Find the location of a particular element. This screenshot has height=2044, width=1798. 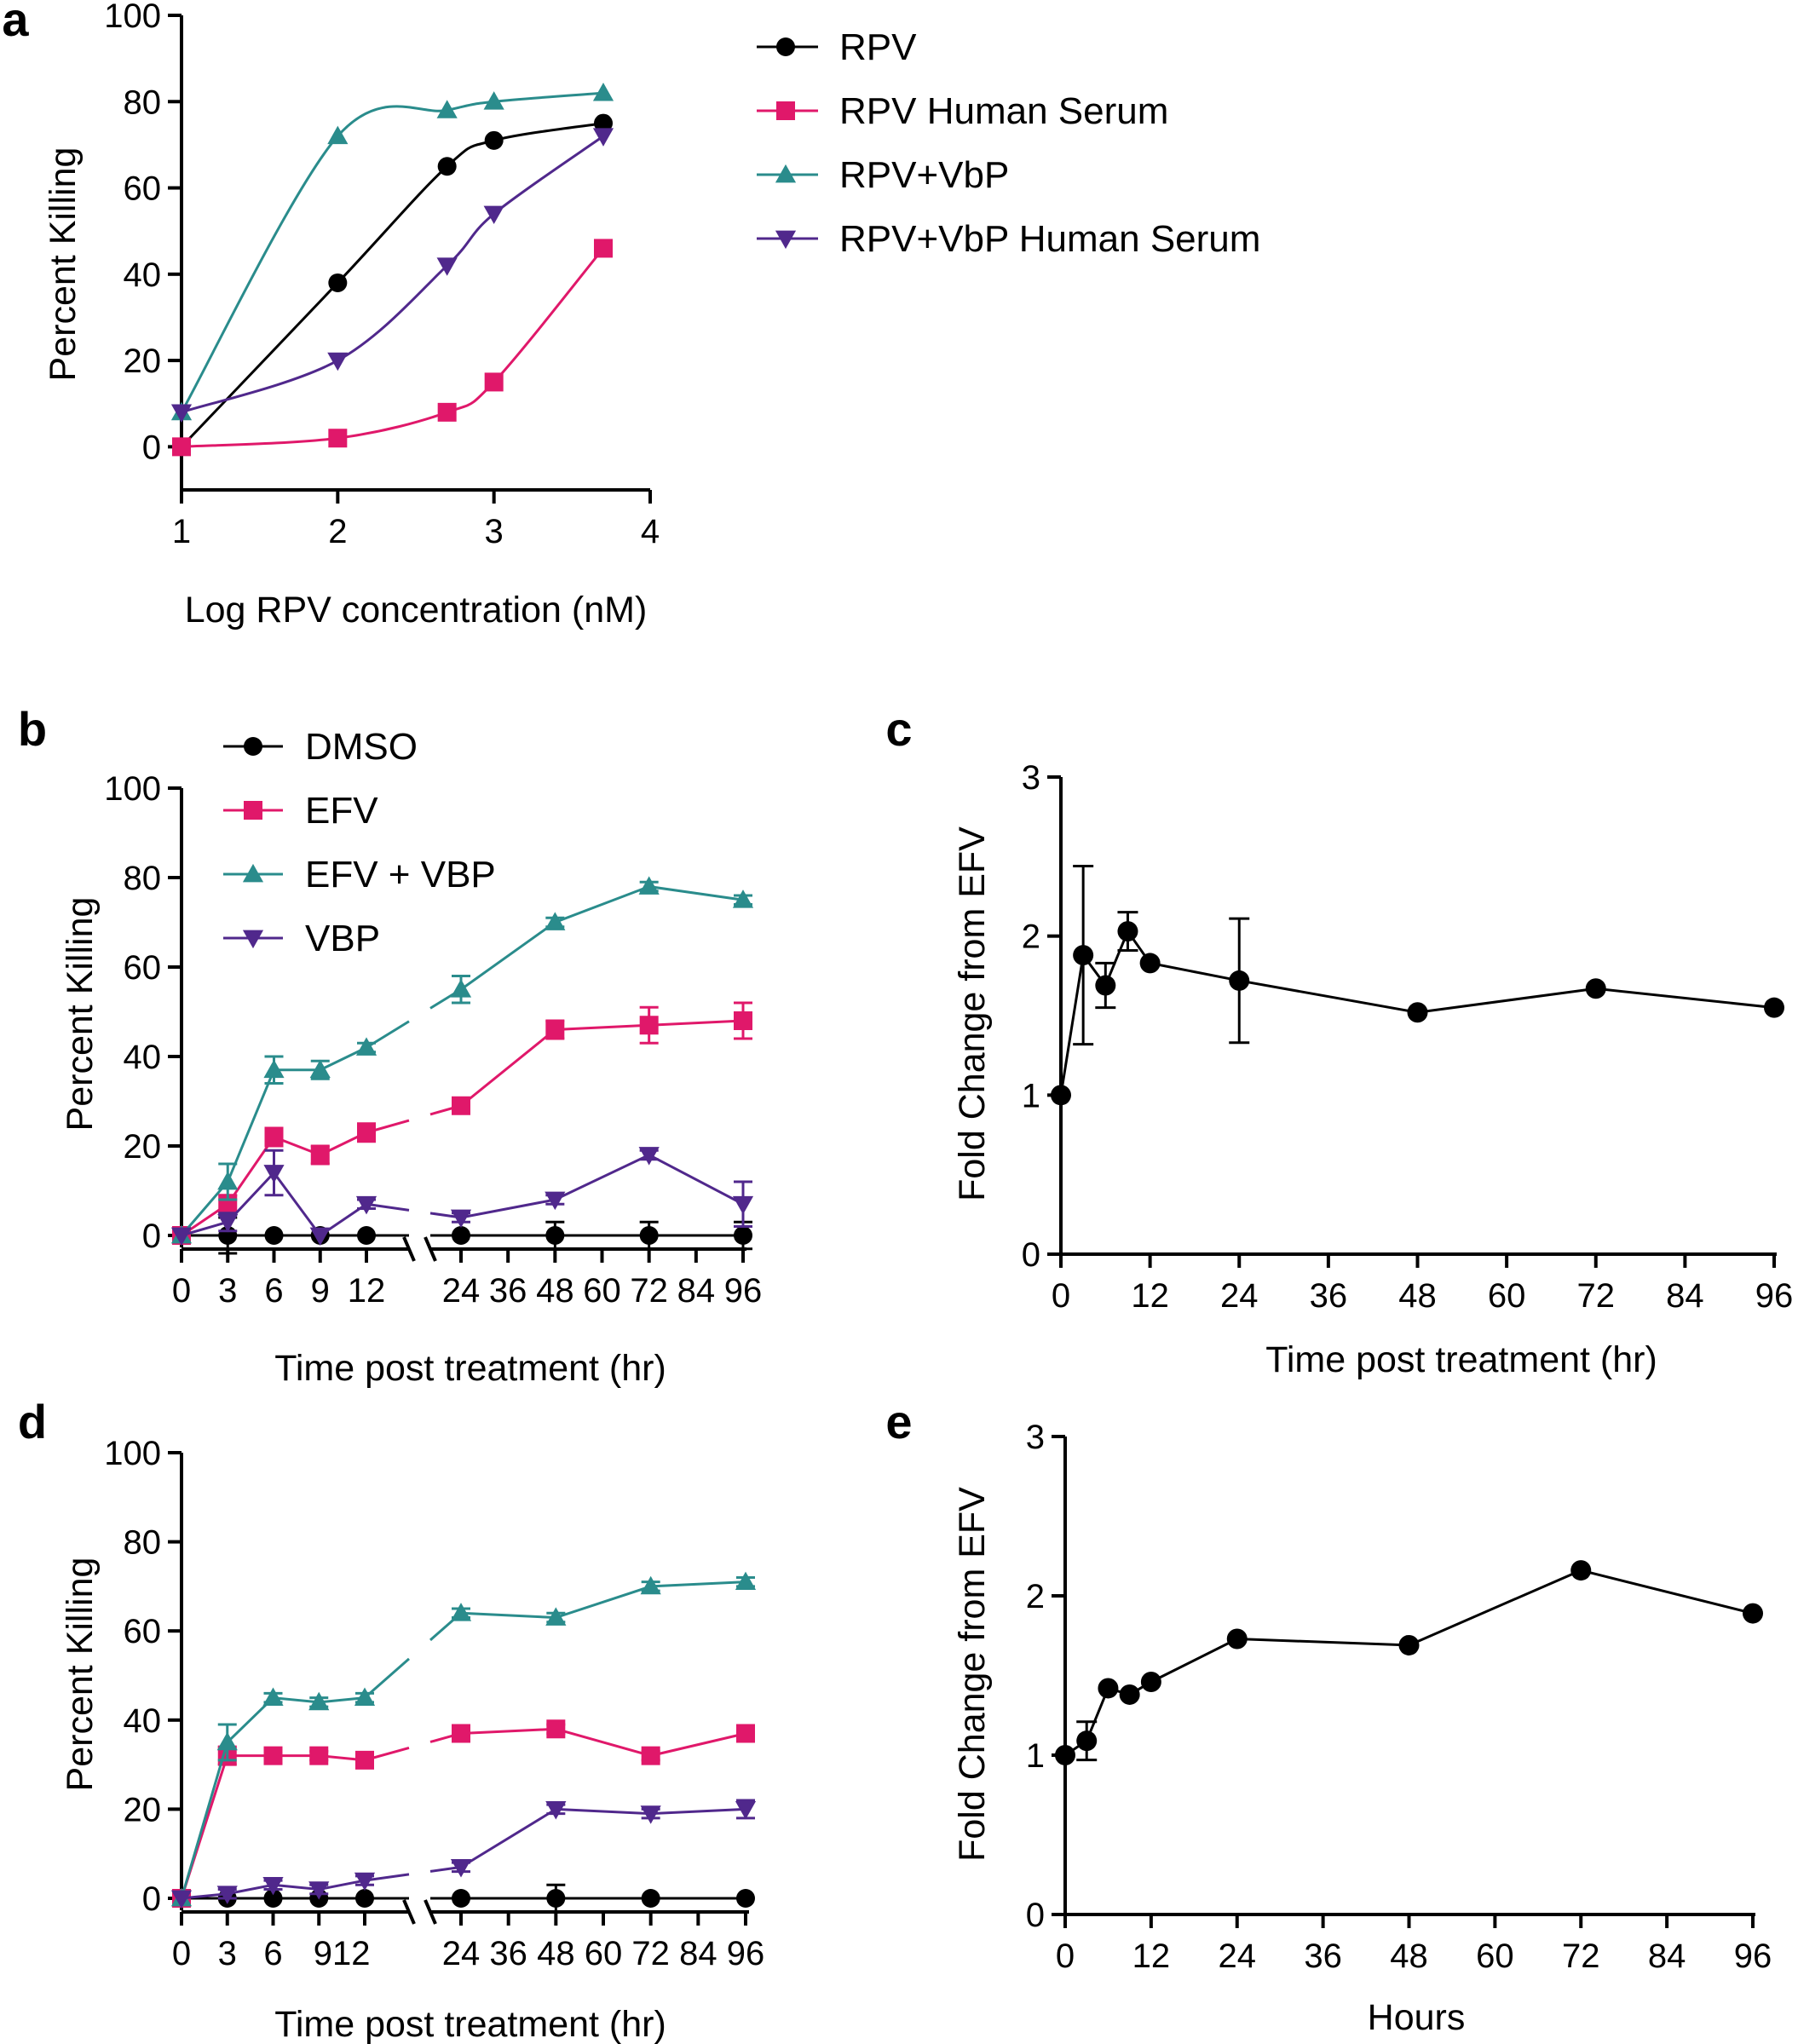

y-tick-label: 3 is located at coordinates (1035, 1437).